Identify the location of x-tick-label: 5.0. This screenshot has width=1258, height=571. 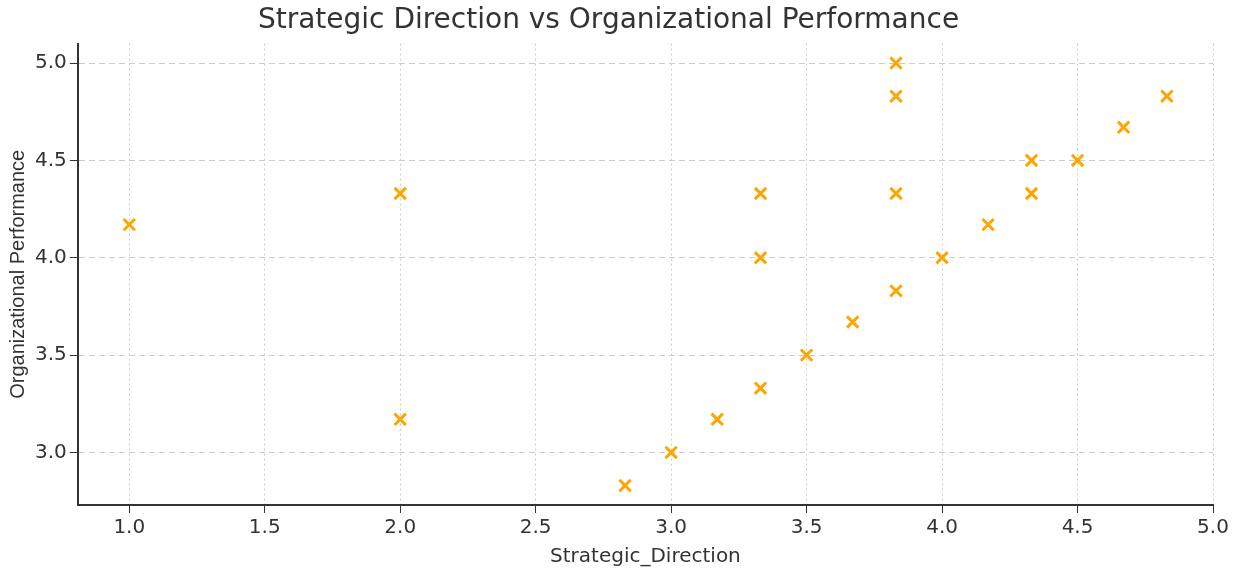
(1213, 526).